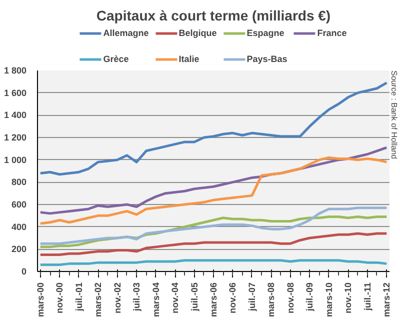 The width and height of the screenshot is (400, 320). What do you see at coordinates (40, 300) in the screenshot?
I see `x-tick-label: mars-00` at bounding box center [40, 300].